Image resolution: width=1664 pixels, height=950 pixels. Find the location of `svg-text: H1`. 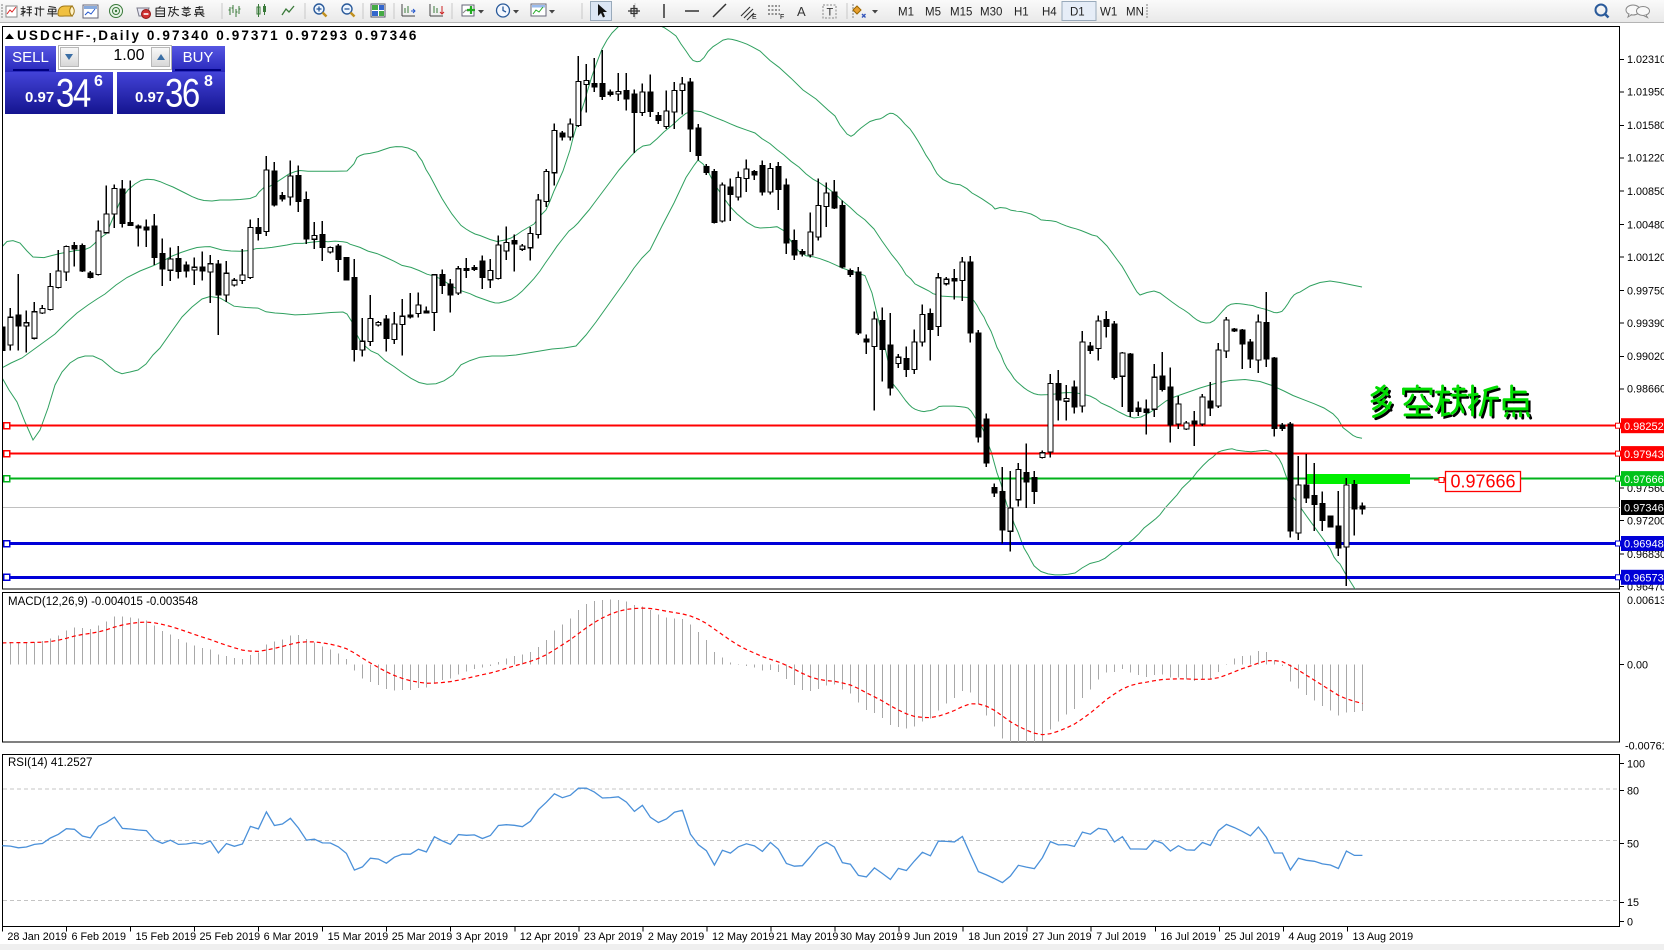

svg-text: H1 is located at coordinates (1021, 13).